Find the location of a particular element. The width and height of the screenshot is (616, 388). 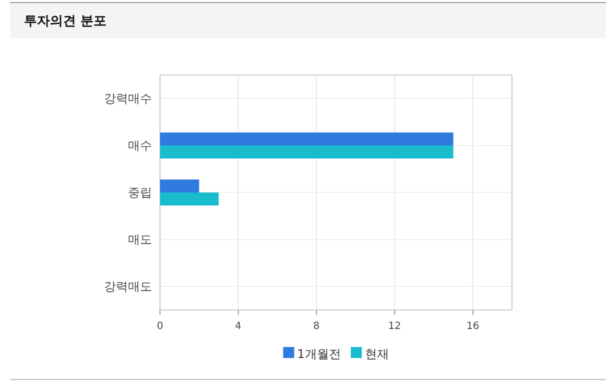

x-tick-label: 16 is located at coordinates (473, 326).